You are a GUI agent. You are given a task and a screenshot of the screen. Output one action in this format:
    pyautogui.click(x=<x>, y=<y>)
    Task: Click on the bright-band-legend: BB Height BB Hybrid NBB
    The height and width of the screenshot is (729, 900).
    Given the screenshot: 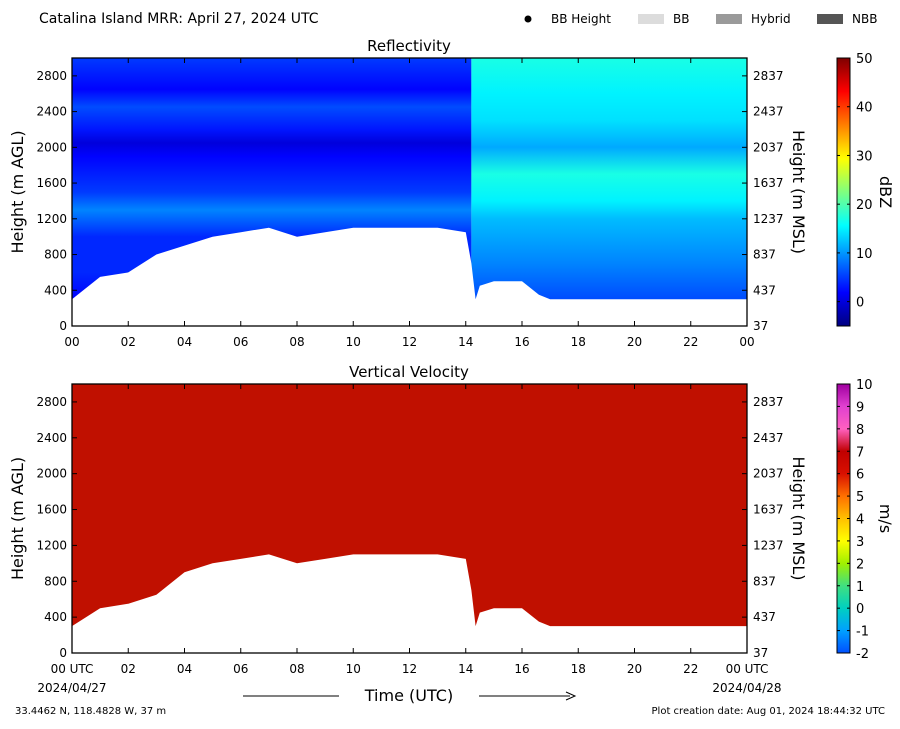 What is the action you would take?
    pyautogui.click(x=700, y=19)
    